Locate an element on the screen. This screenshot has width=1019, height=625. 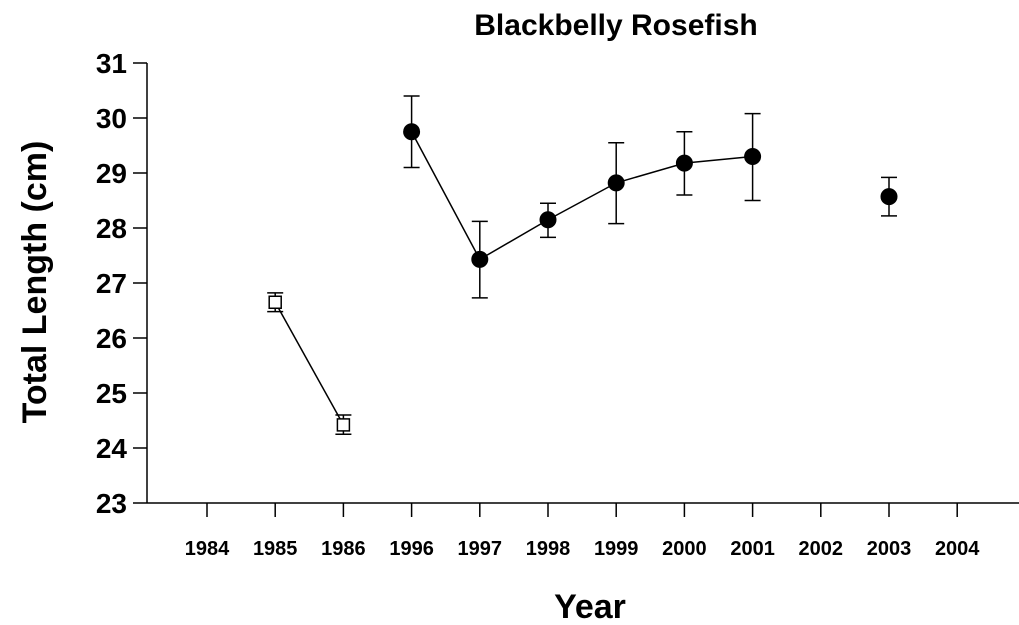
x-tick-label: 2001 is located at coordinates (752, 549).